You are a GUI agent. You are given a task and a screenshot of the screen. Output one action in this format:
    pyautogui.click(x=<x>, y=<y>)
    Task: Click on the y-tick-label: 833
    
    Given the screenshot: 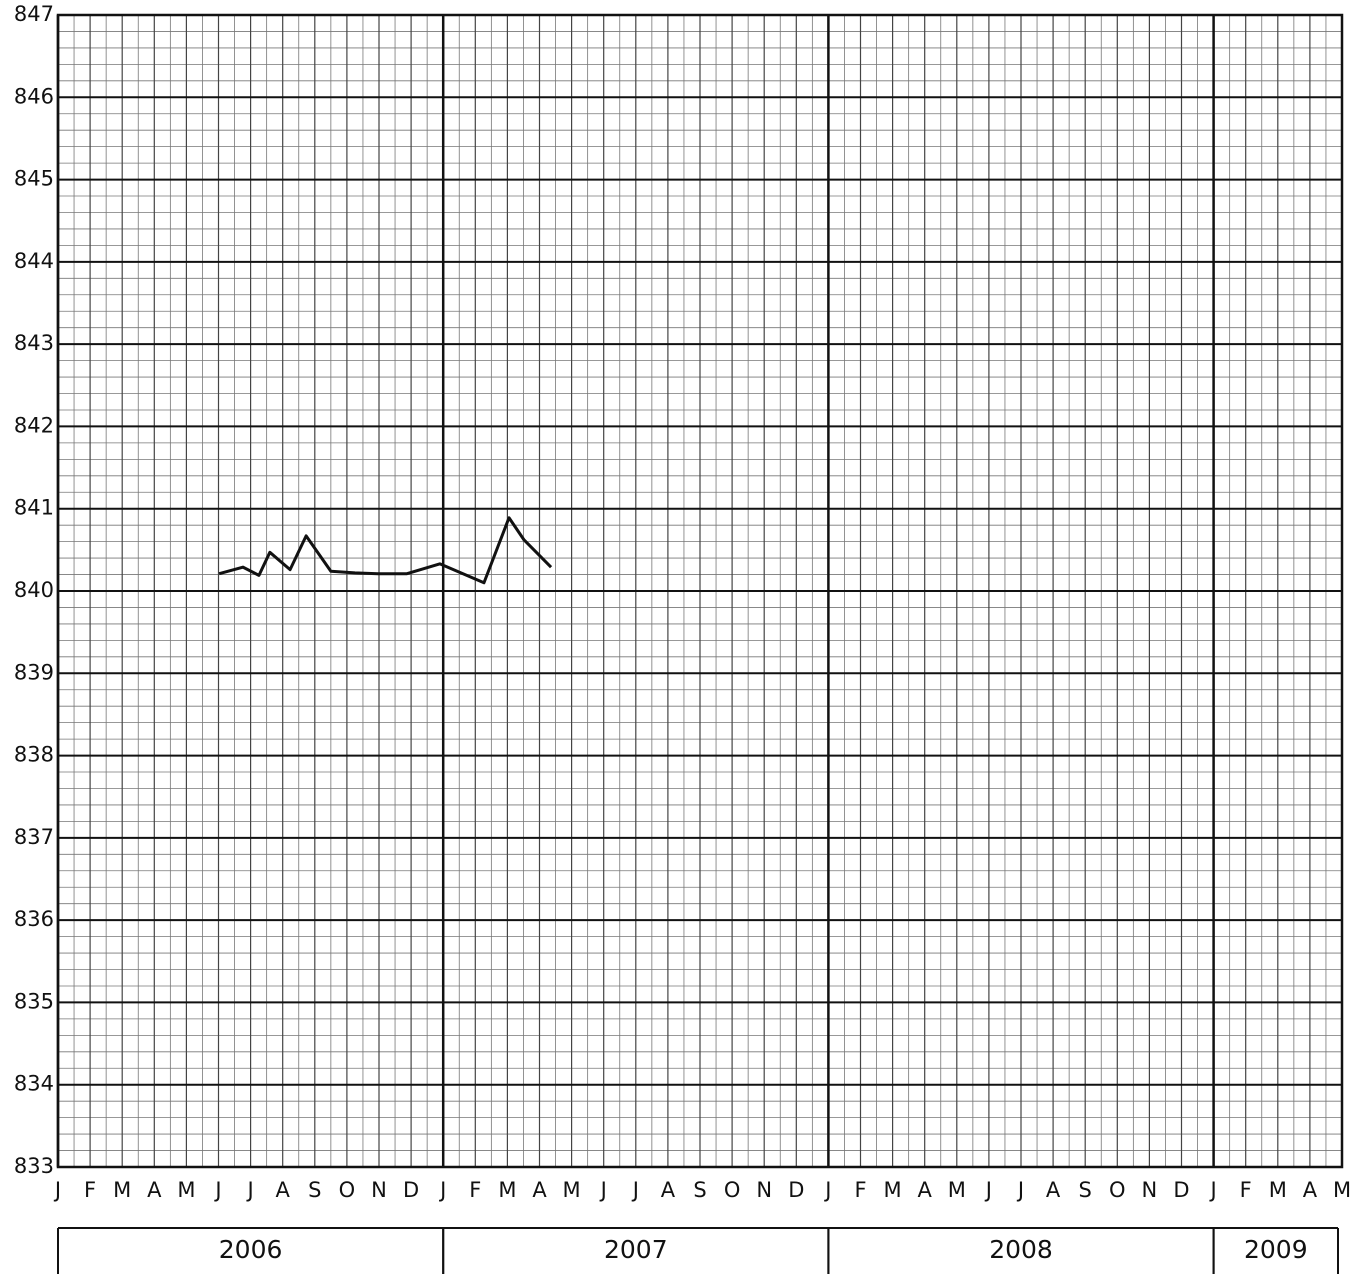 What is the action you would take?
    pyautogui.click(x=34, y=1166)
    